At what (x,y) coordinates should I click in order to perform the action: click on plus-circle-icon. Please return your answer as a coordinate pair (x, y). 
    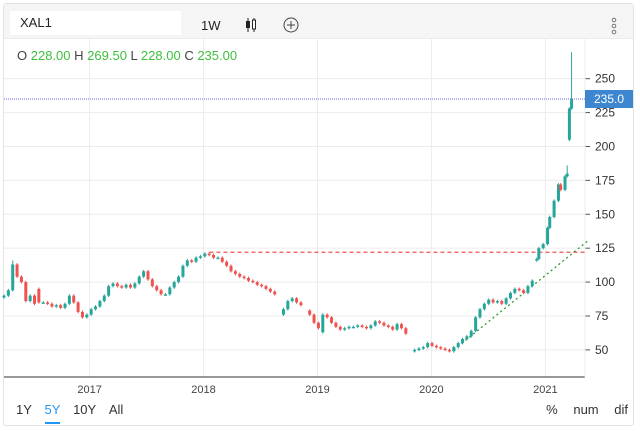
    Looking at the image, I should click on (291, 25).